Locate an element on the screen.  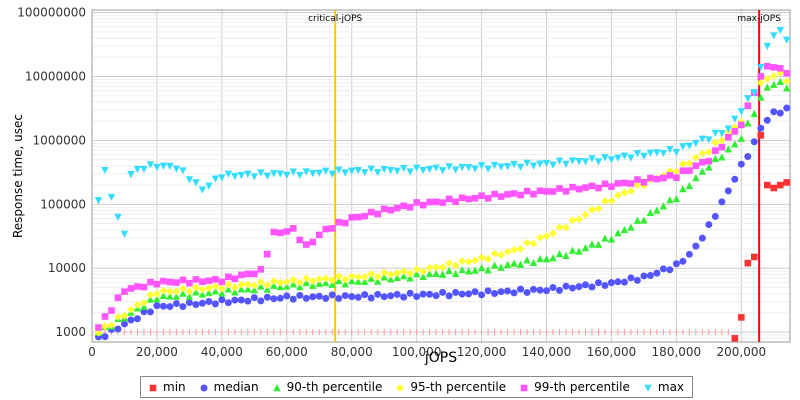
legend-item-99-th-percentile: 99-th percentile is located at coordinates (574, 387).